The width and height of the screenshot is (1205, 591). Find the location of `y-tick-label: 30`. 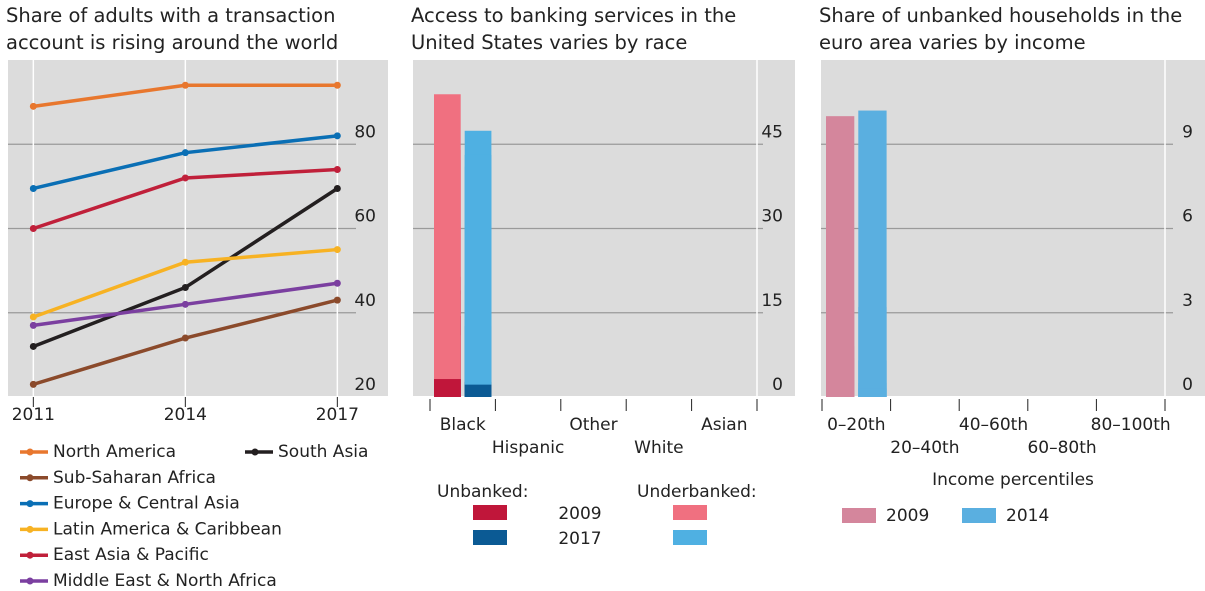

y-tick-label: 30 is located at coordinates (772, 217).